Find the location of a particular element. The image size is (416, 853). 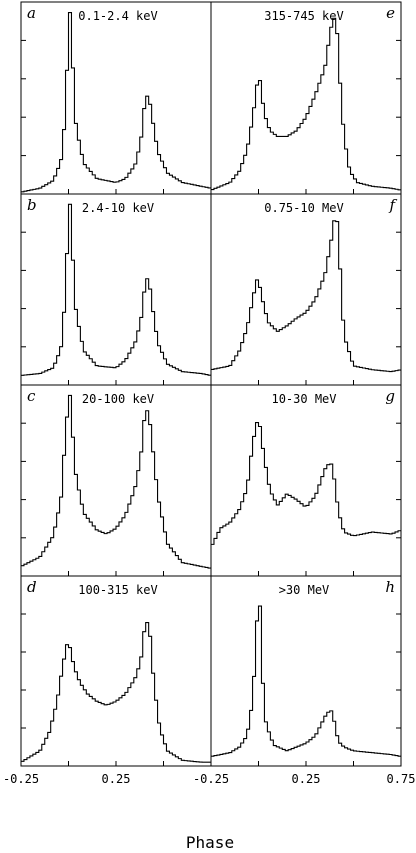

panel-letter-label: f is located at coordinates (392, 205).